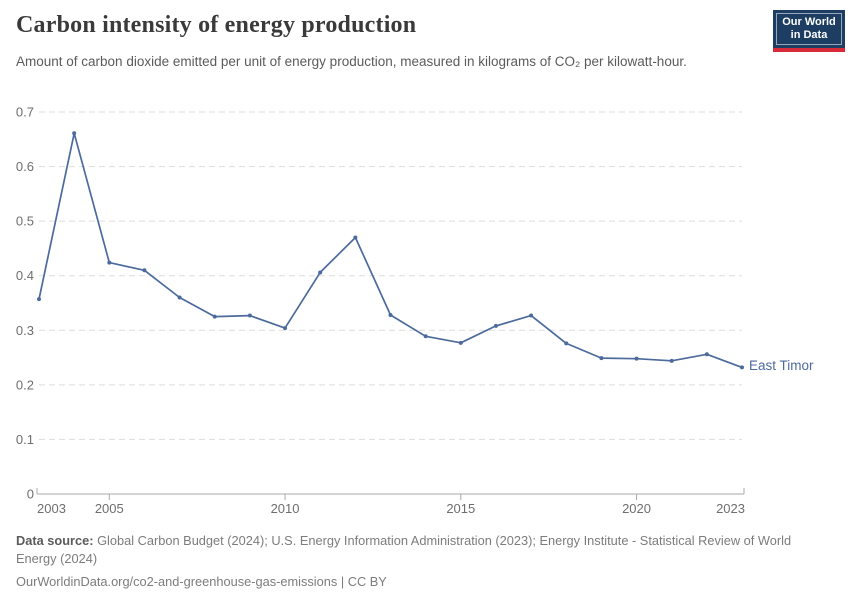 Image resolution: width=850 pixels, height=600 pixels. What do you see at coordinates (730, 508) in the screenshot?
I see `x-tick-label: 2023` at bounding box center [730, 508].